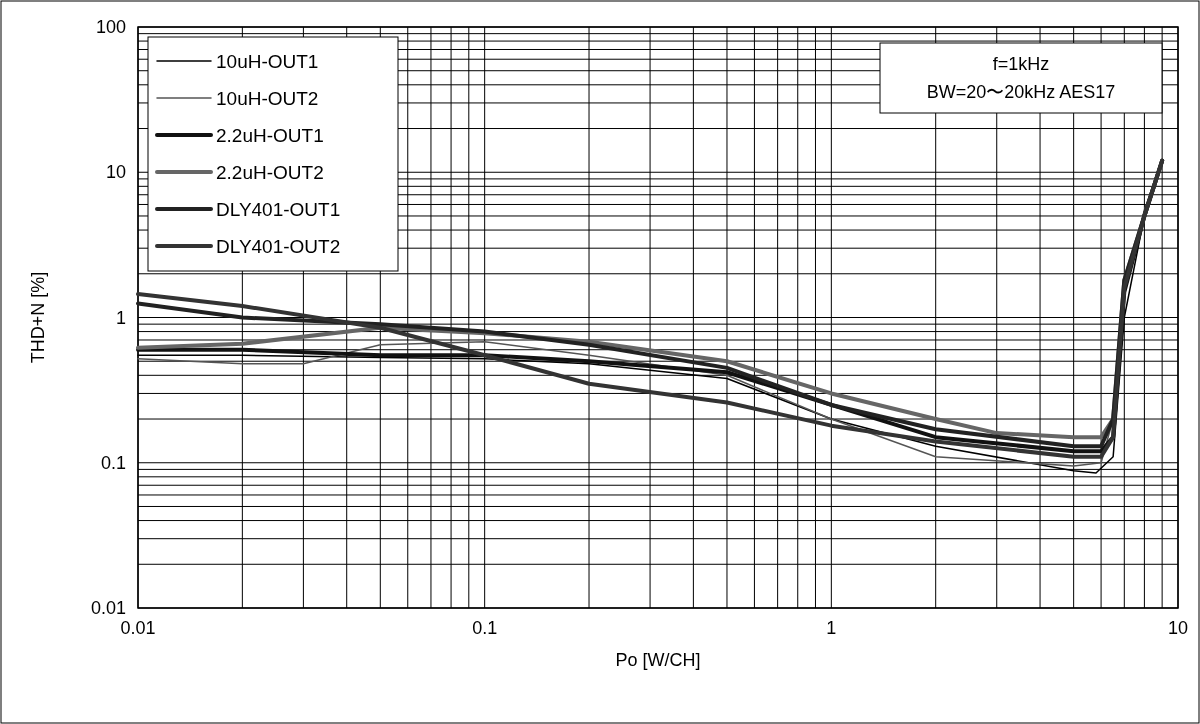  I want to click on y-tick-label: 0.1, so click(113, 462).